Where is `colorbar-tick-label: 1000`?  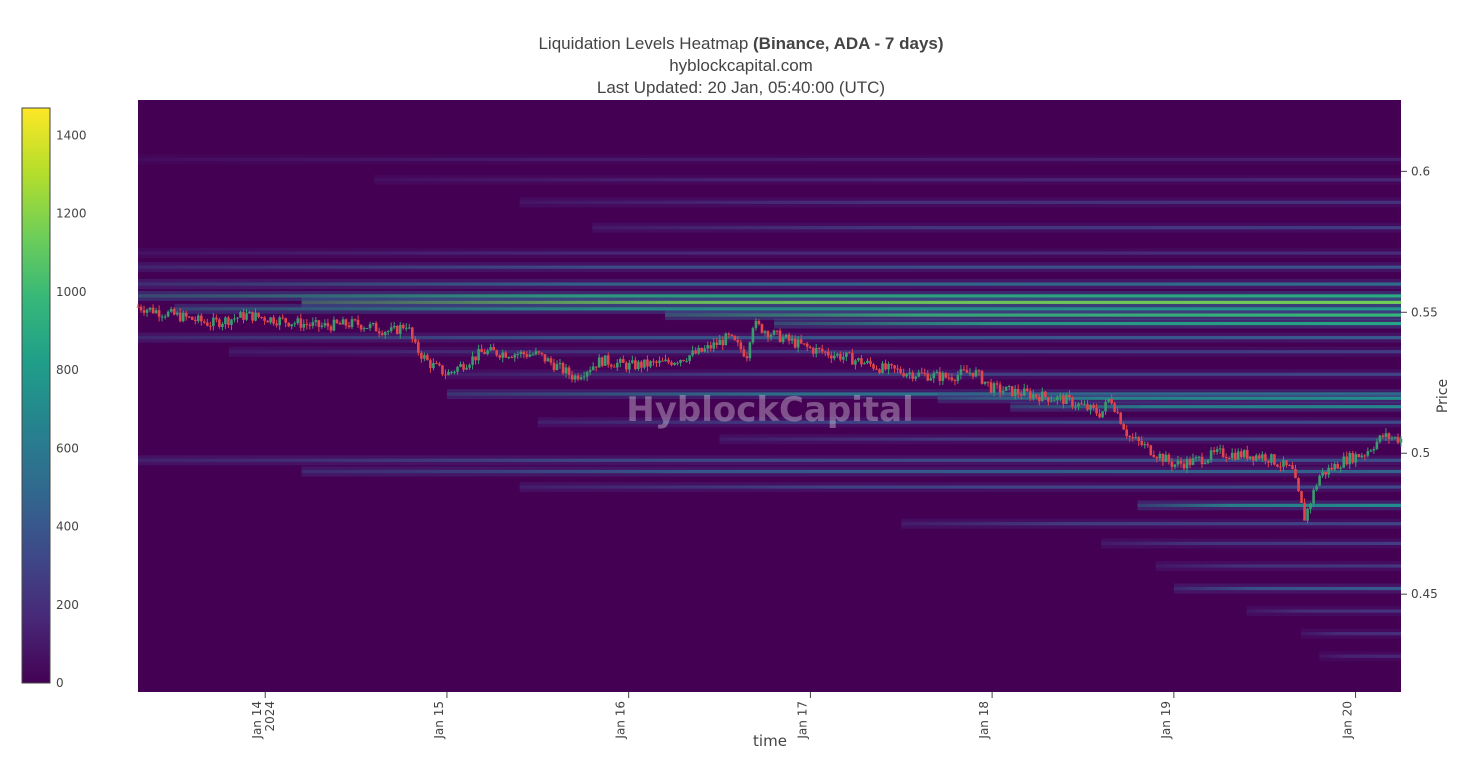
colorbar-tick-label: 1000 is located at coordinates (71, 292).